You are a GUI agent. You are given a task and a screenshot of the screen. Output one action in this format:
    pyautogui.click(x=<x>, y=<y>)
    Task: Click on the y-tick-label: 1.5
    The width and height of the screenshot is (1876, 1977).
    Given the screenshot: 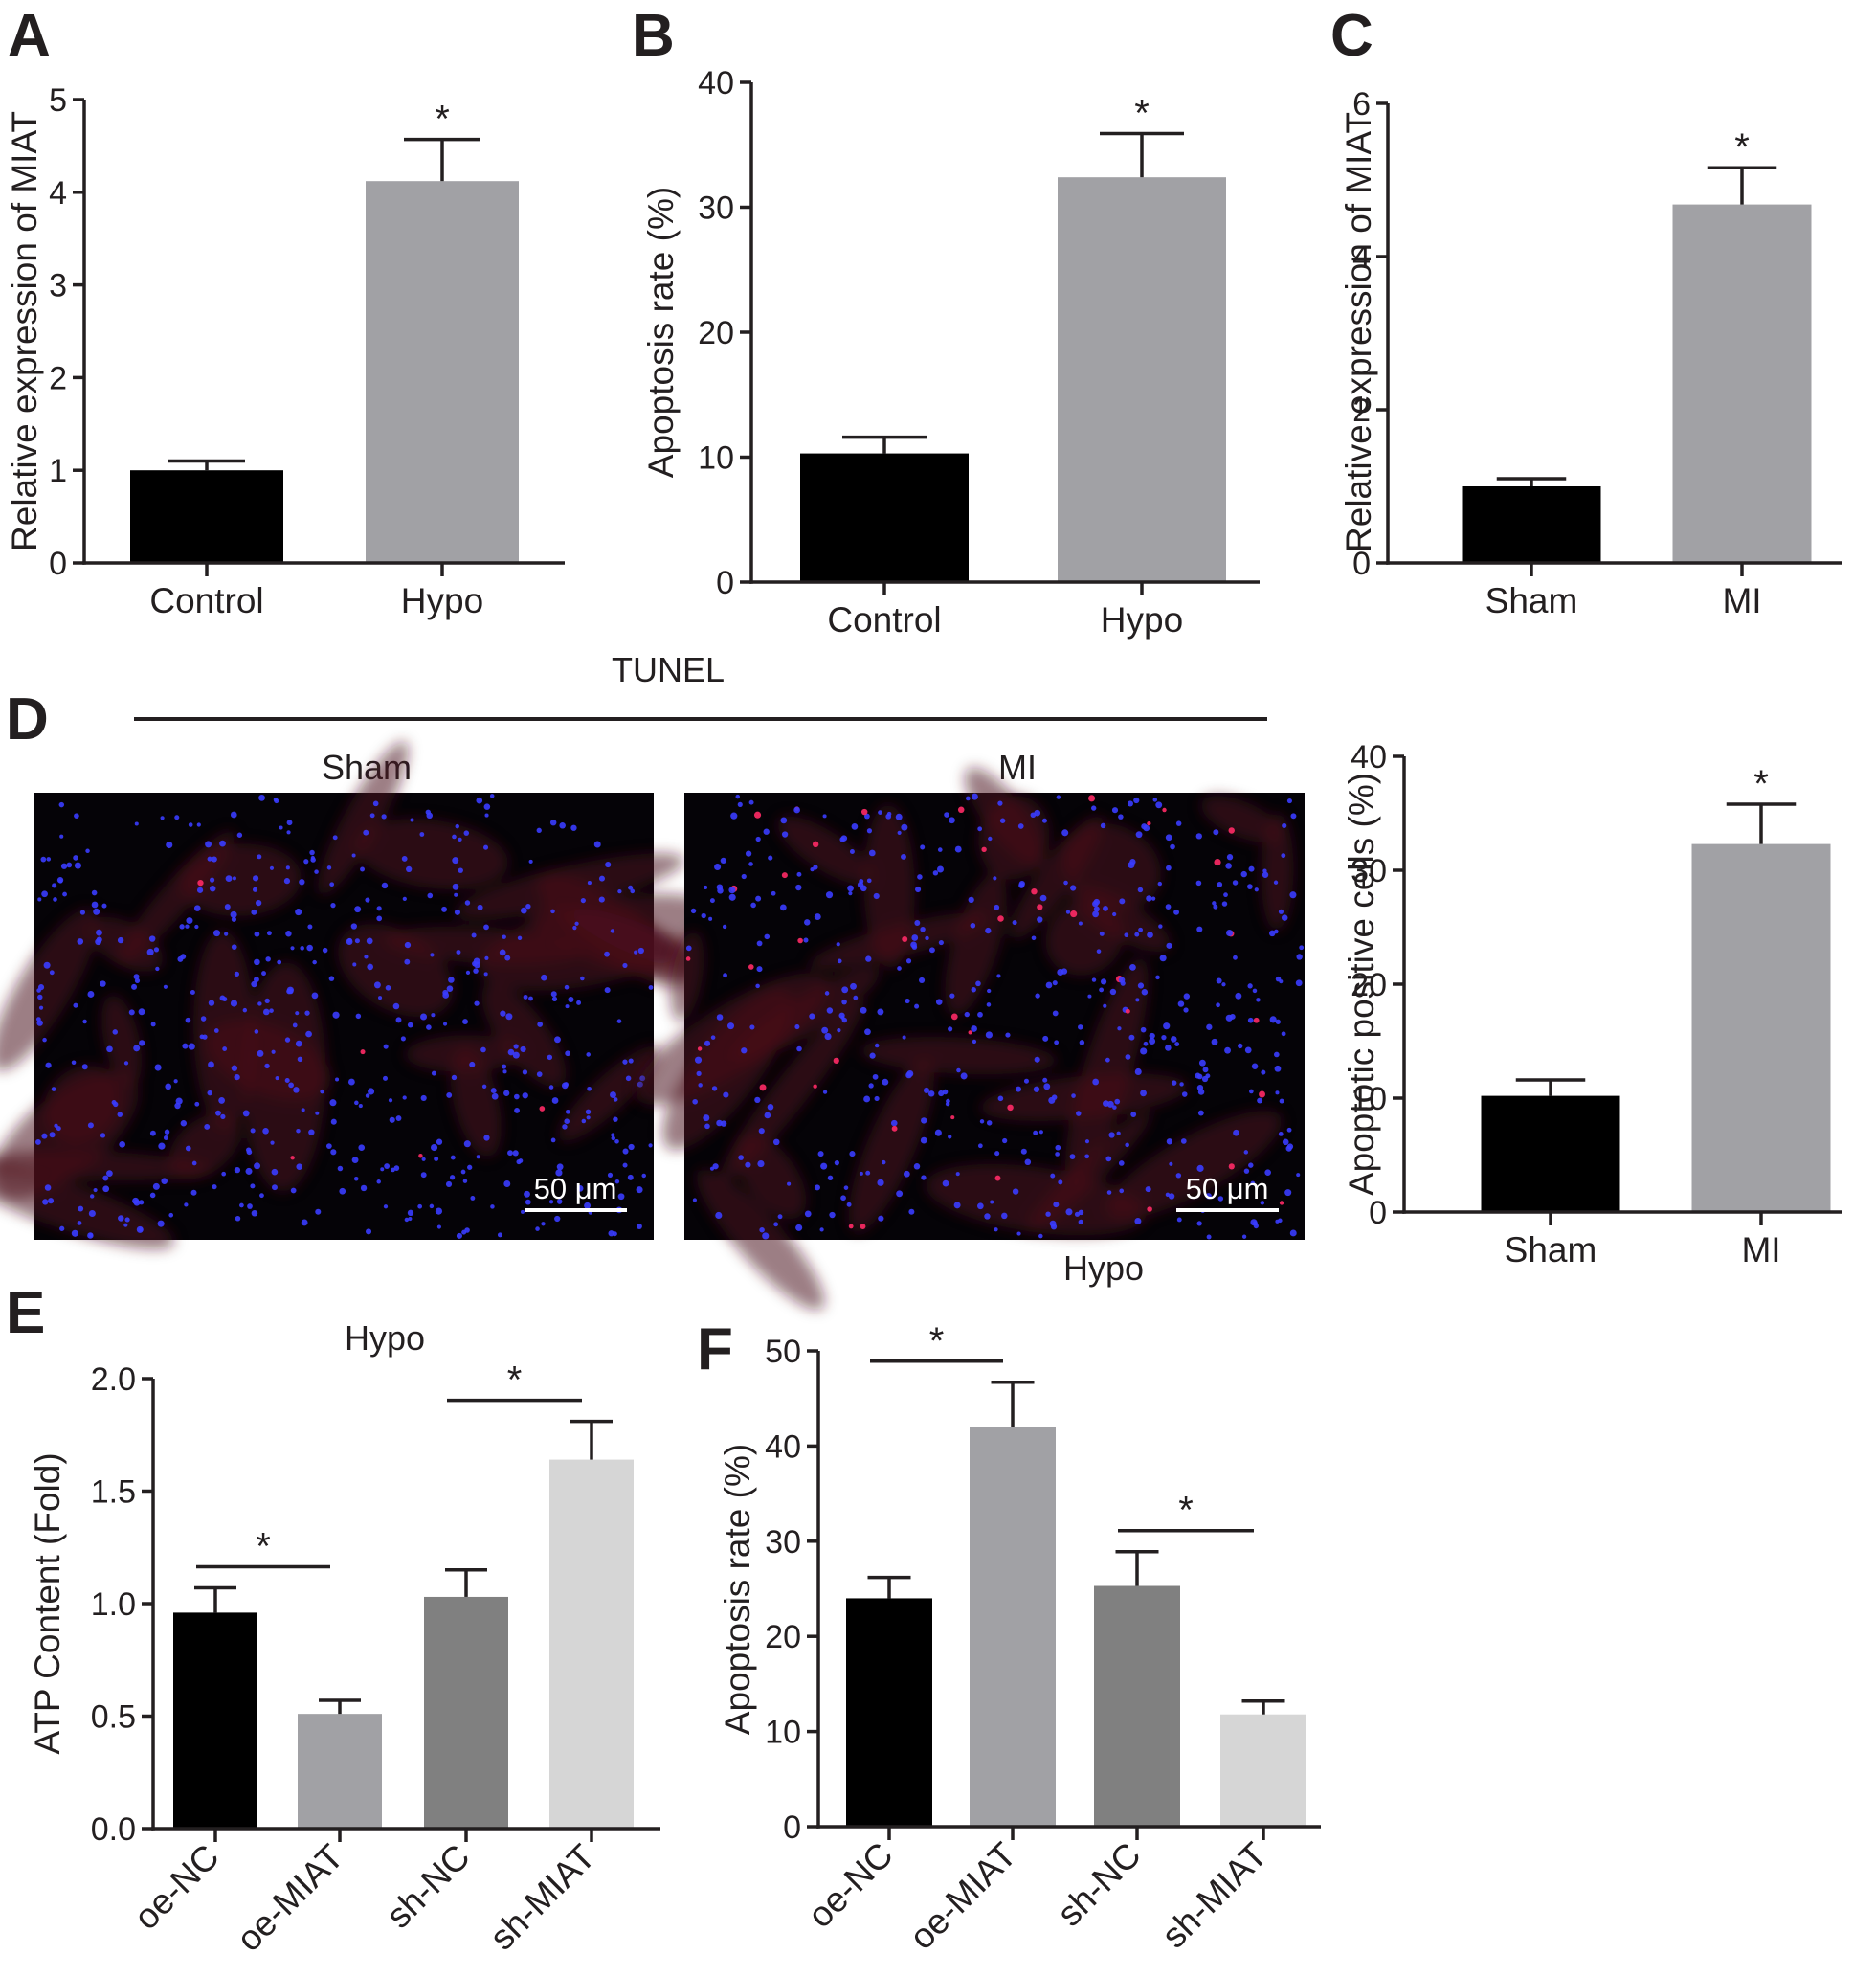 What is the action you would take?
    pyautogui.click(x=113, y=1493)
    